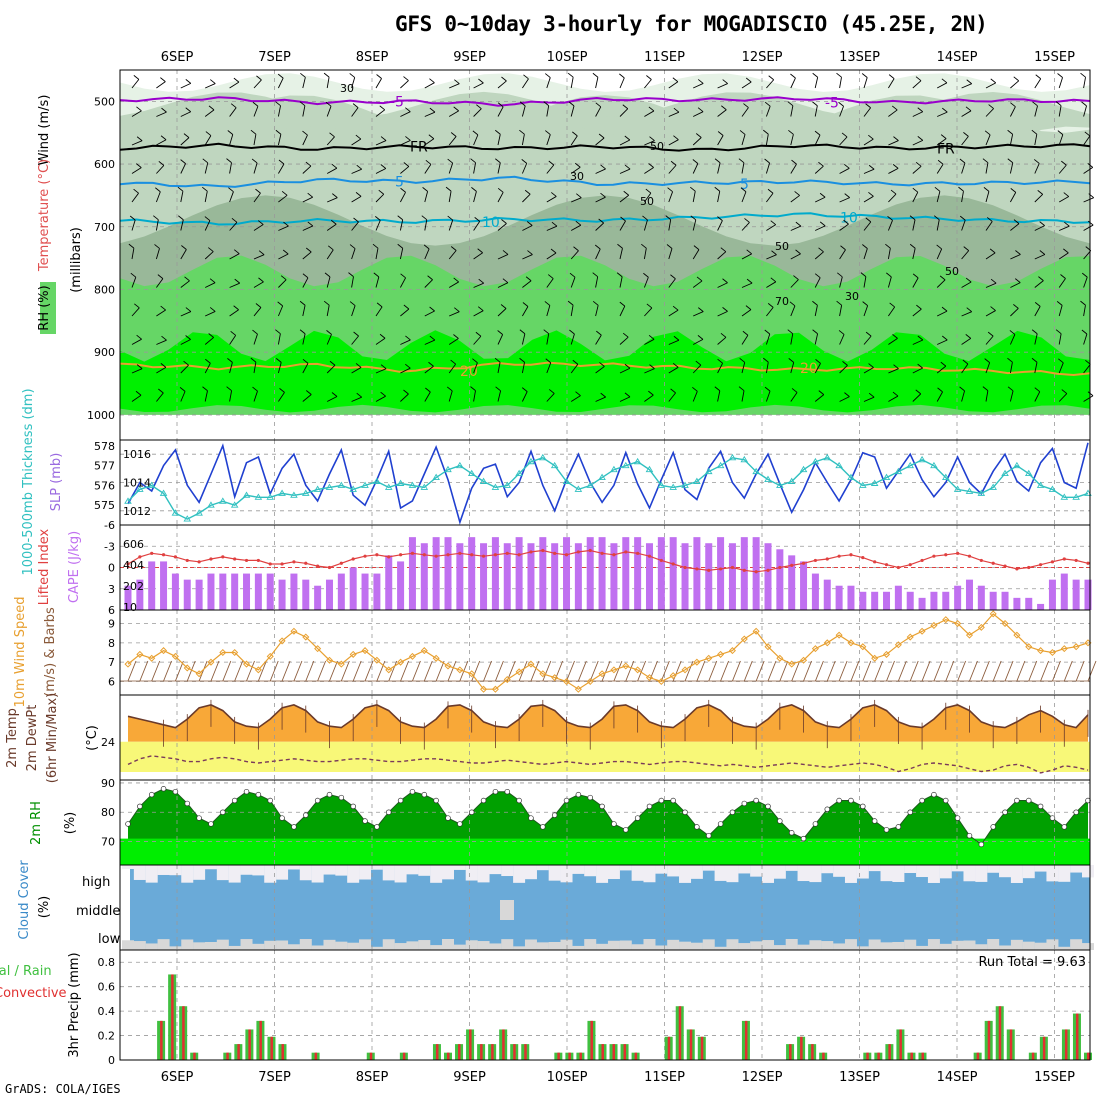 Image resolution: width=1100 pixels, height=1100 pixels. I want to click on isotherm-label: 5, so click(744, 185).